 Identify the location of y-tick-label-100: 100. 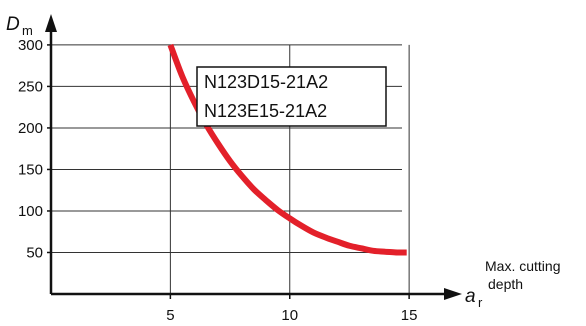
(30, 211).